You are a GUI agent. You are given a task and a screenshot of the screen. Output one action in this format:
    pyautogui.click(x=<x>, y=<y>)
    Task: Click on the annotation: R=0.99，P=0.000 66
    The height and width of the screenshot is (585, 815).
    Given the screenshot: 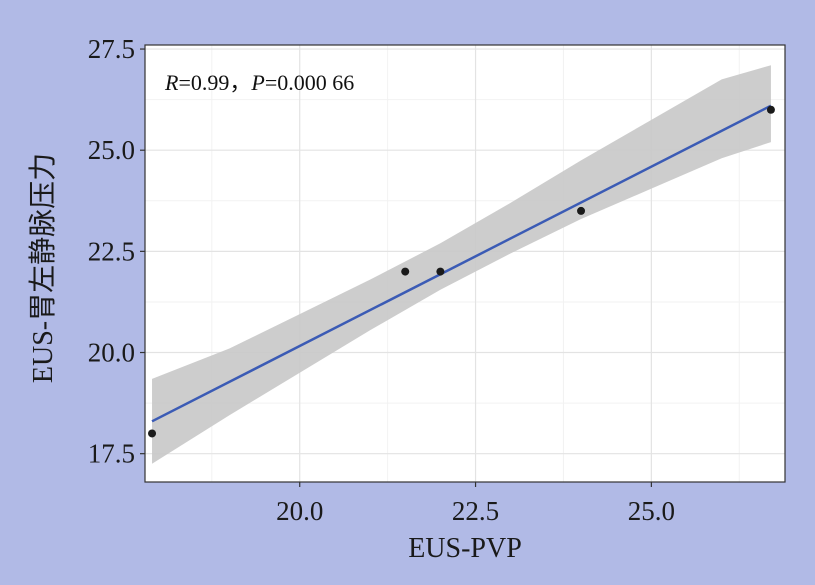 What is the action you would take?
    pyautogui.click(x=259, y=82)
    